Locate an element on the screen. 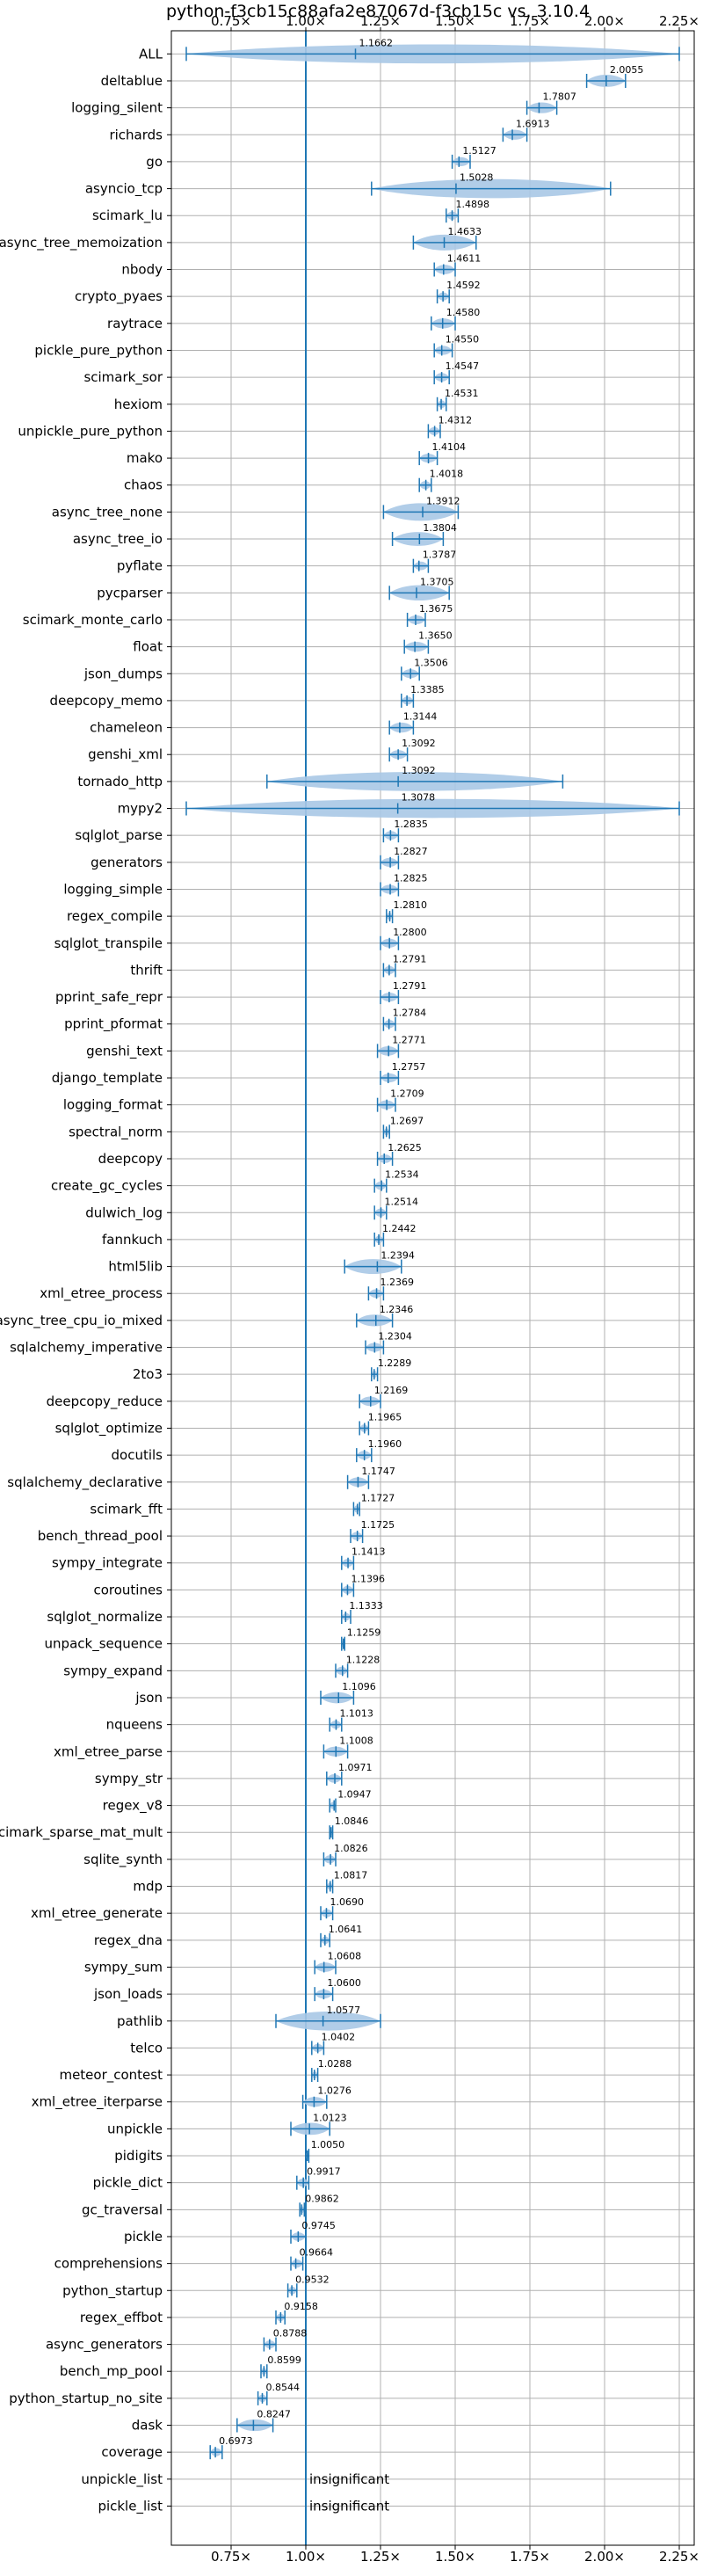 This screenshot has width=703, height=2576. violin-pathlib: 1.0577 is located at coordinates (328, 2018).